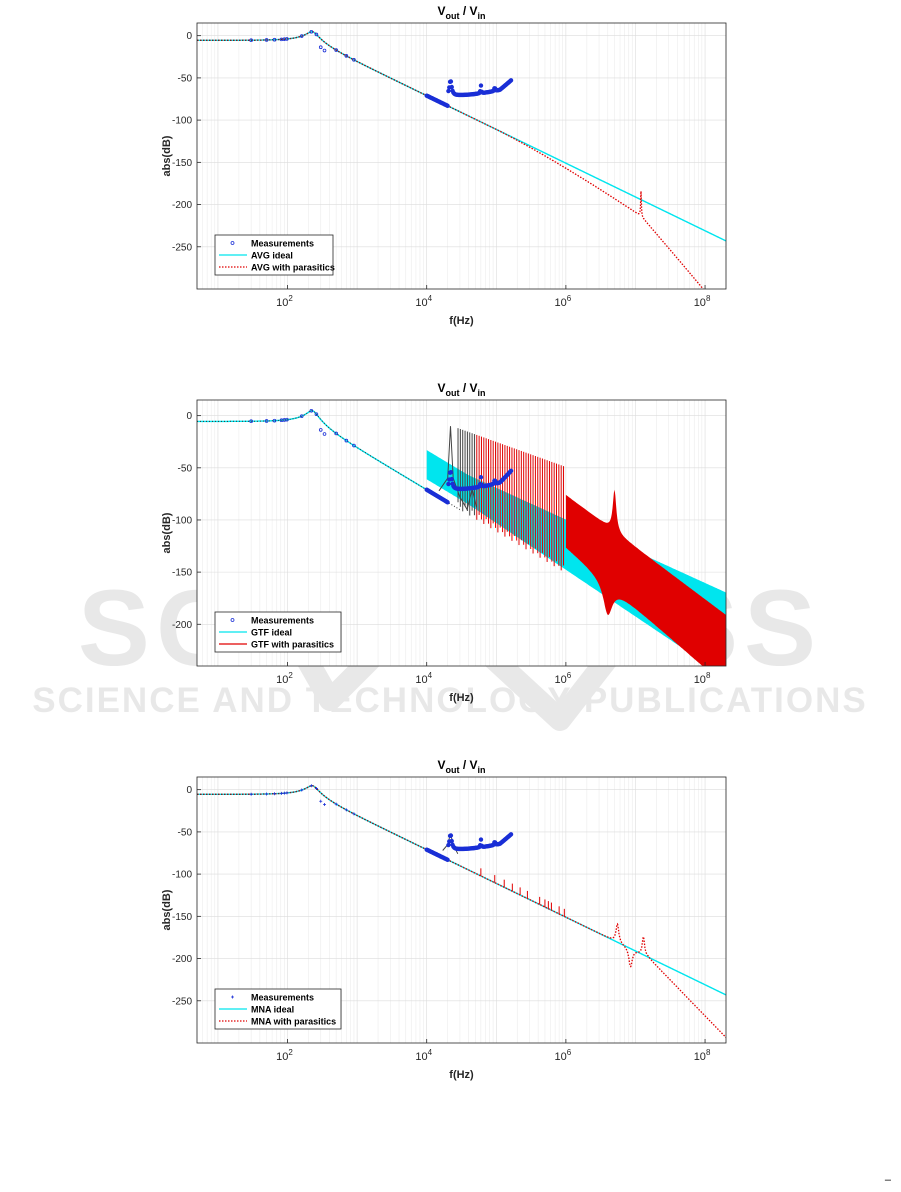 The width and height of the screenshot is (901, 1192). I want to click on series-parasitic-band, so click(645, 577).